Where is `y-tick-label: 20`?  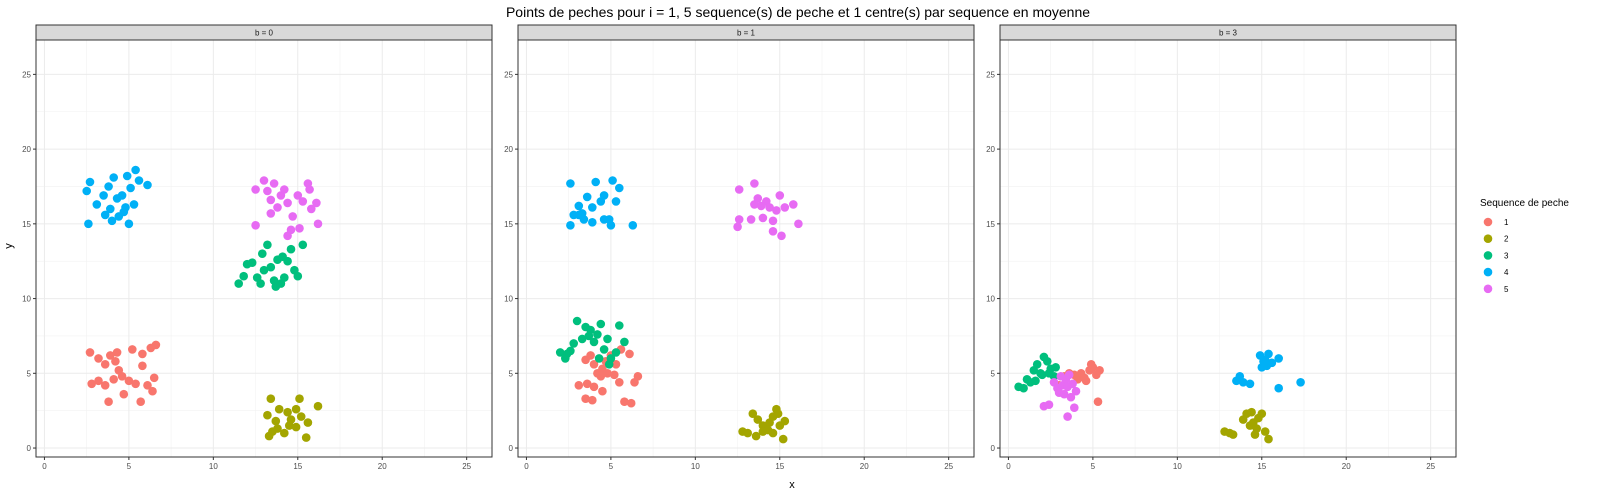
y-tick-label: 20 is located at coordinates (508, 149).